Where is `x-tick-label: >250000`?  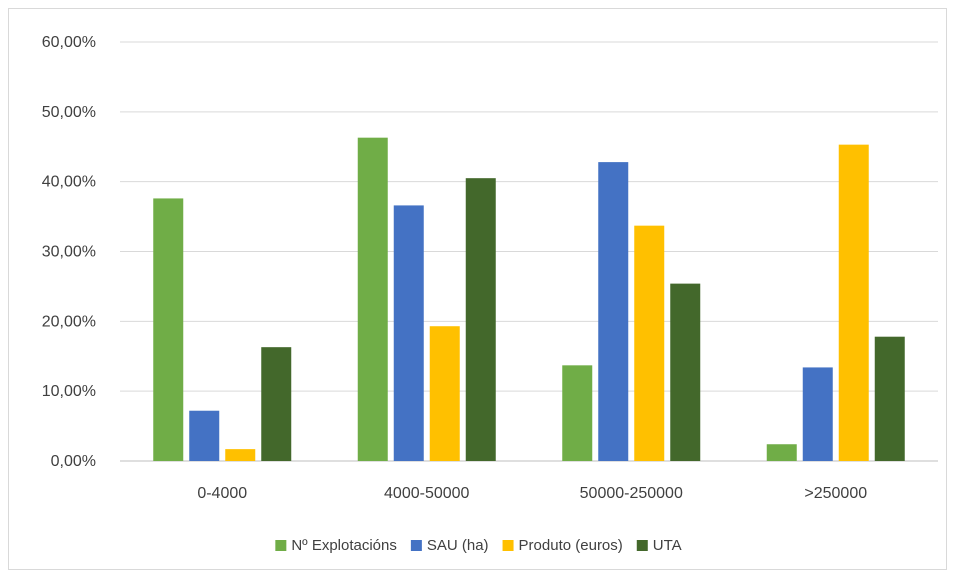
x-tick-label: >250000 is located at coordinates (835, 493).